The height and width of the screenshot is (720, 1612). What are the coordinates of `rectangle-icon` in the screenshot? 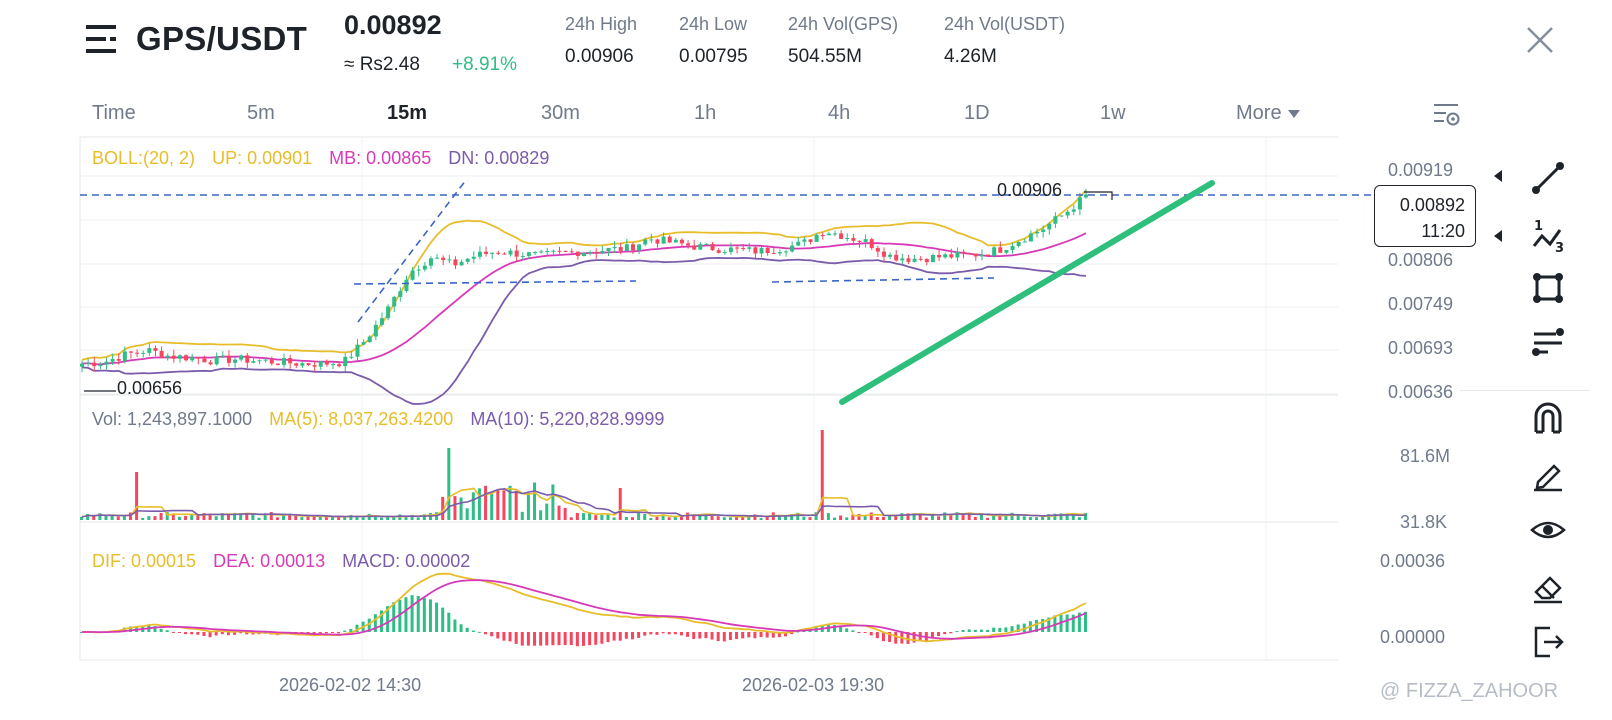 It's located at (1548, 288).